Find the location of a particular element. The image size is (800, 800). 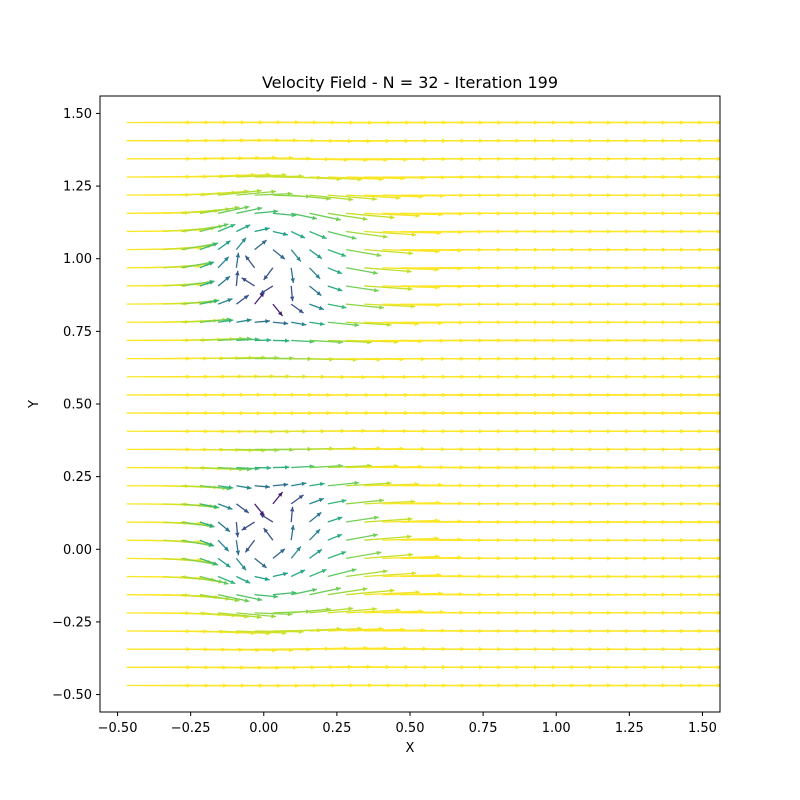

y-tick-label: 0.75 is located at coordinates (77, 332).